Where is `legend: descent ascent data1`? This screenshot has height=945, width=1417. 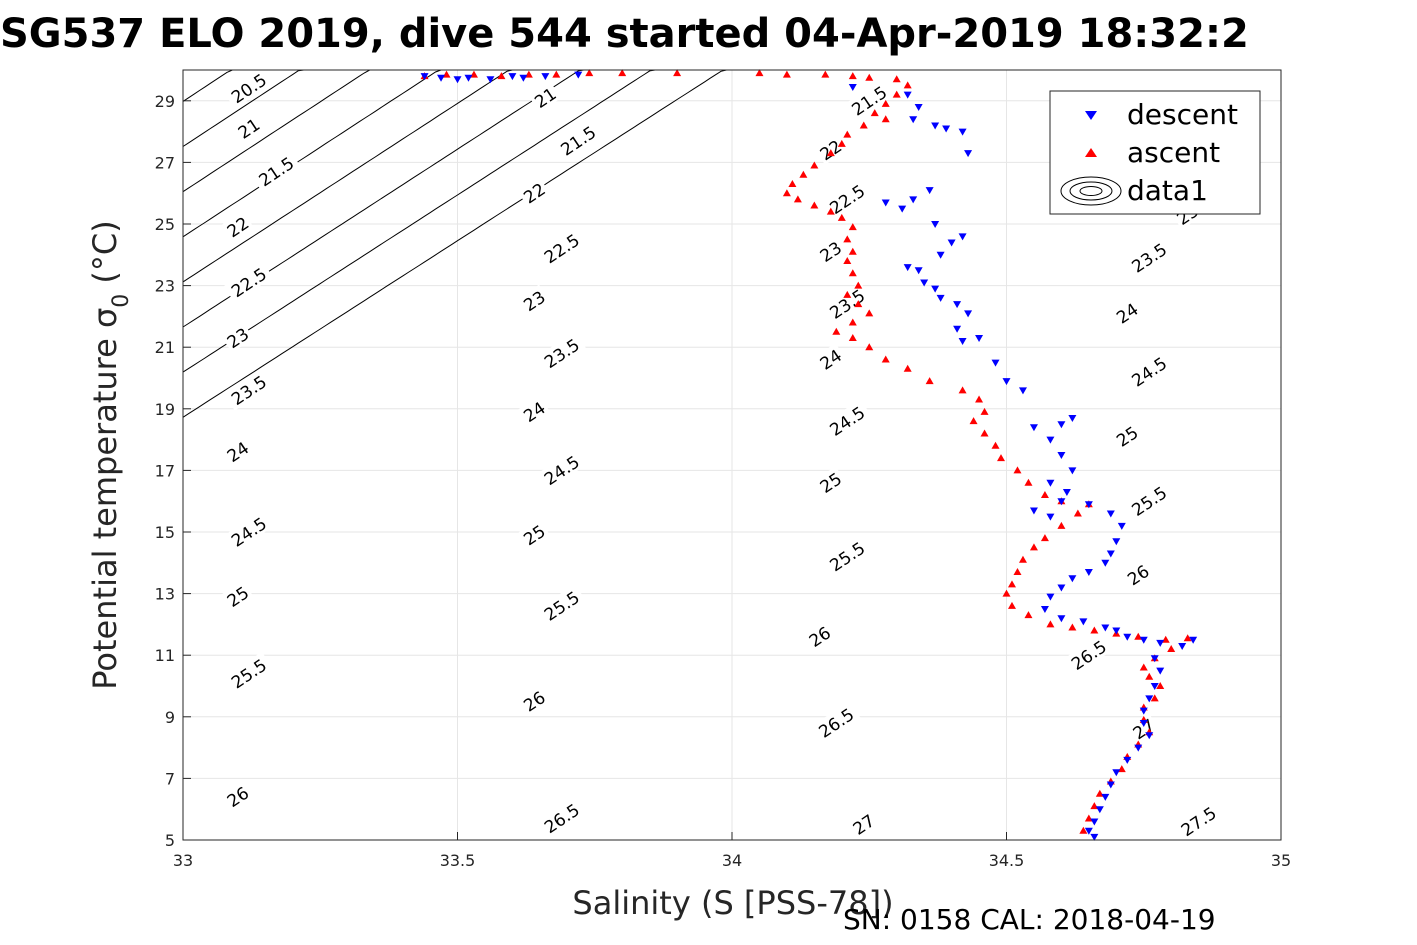
legend: descent ascent data1 is located at coordinates (1155, 152).